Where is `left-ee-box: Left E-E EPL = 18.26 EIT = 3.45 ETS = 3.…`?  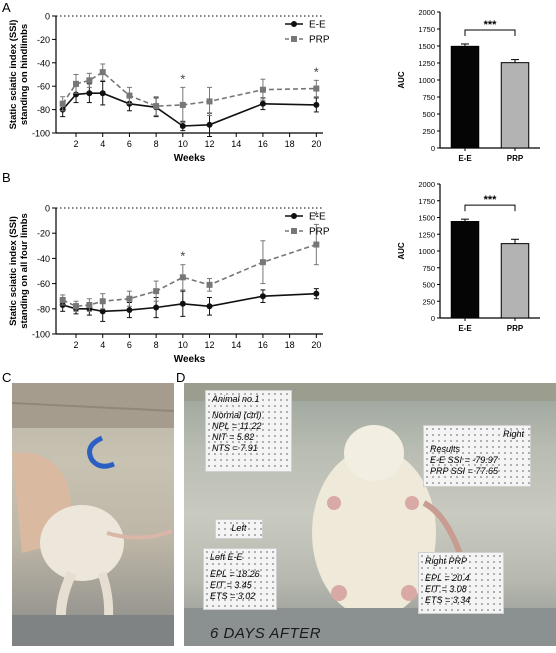 left-ee-box: Left E-E EPL = 18.26 EIT = 3.45 ETS = 3.… is located at coordinates (240, 579).